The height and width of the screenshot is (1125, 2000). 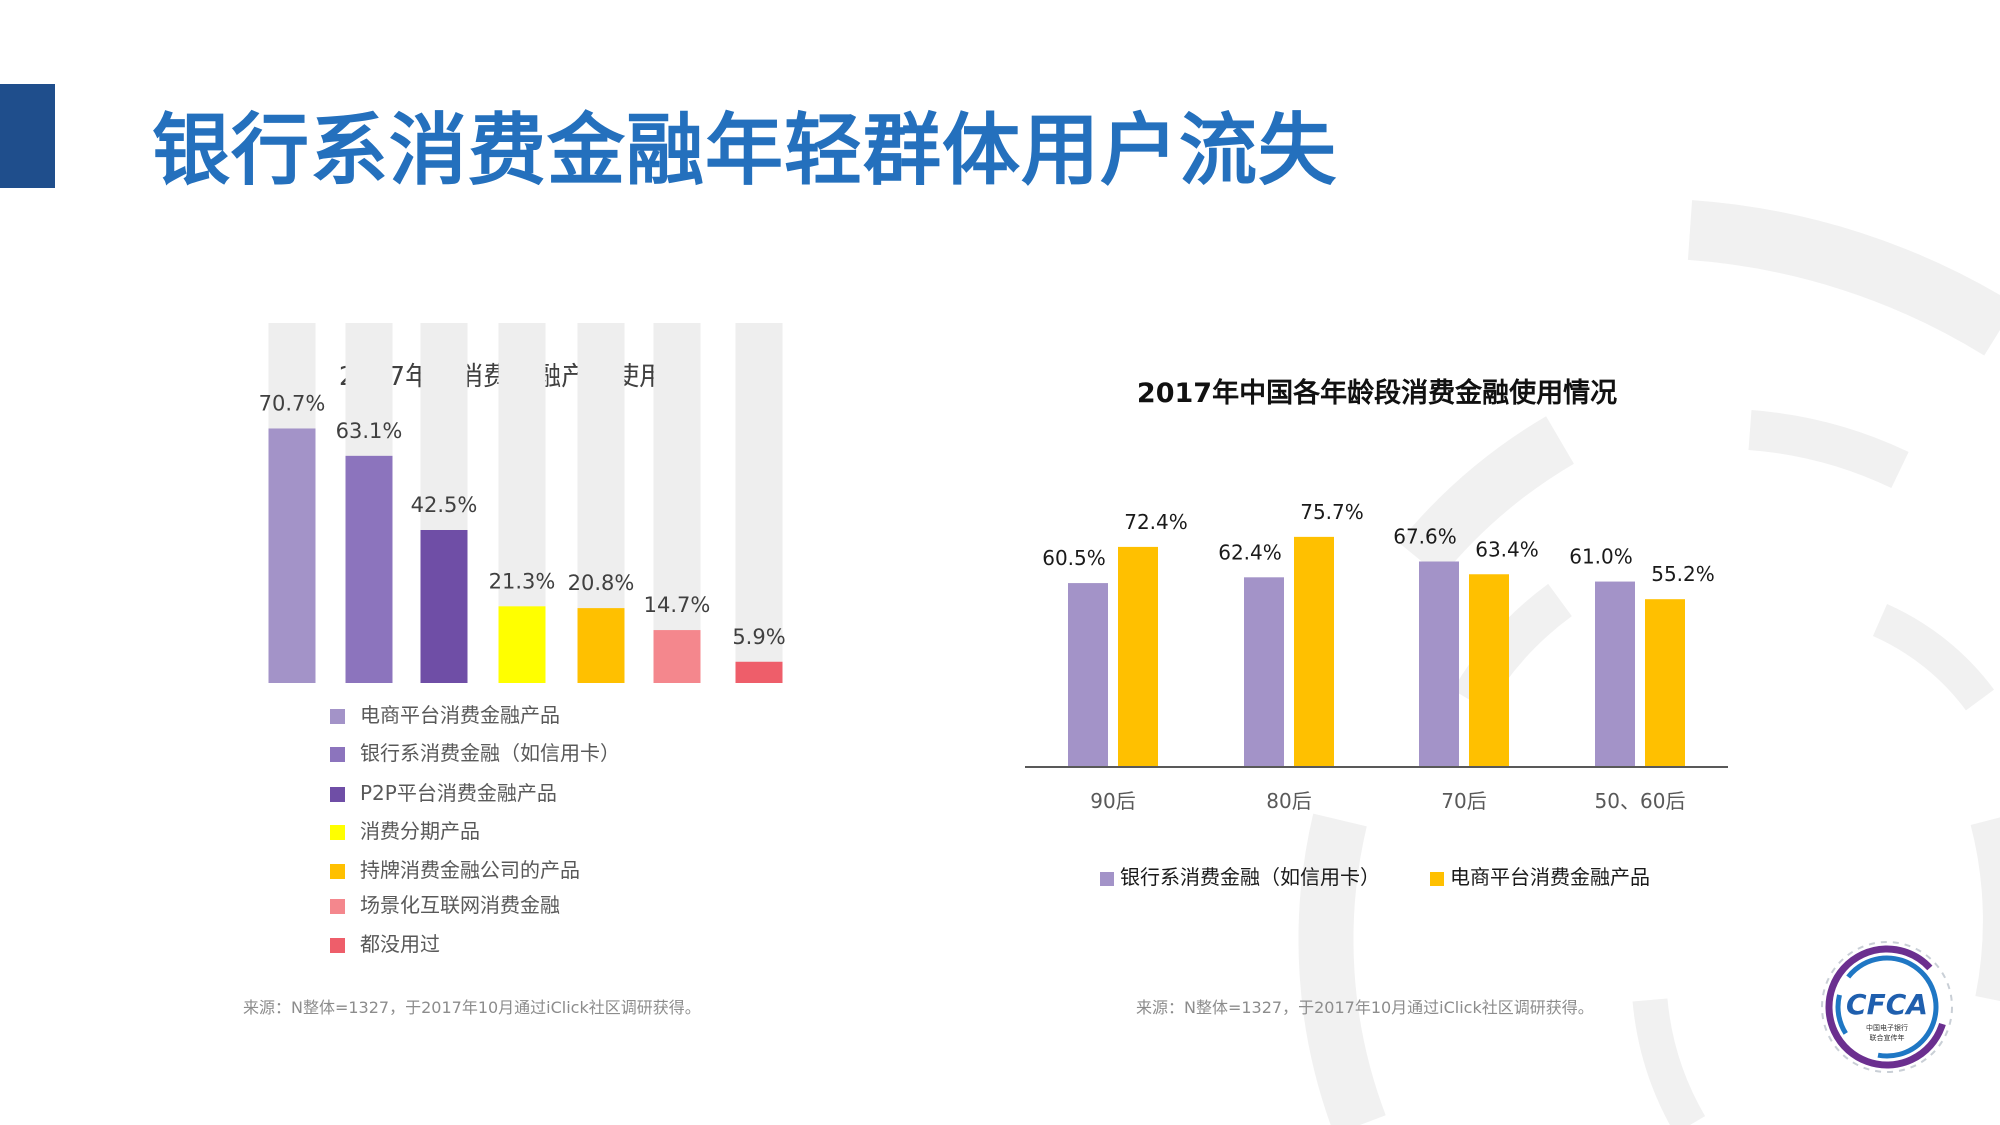 What do you see at coordinates (522, 581) in the screenshot?
I see `chart1-value-label: 21.3%` at bounding box center [522, 581].